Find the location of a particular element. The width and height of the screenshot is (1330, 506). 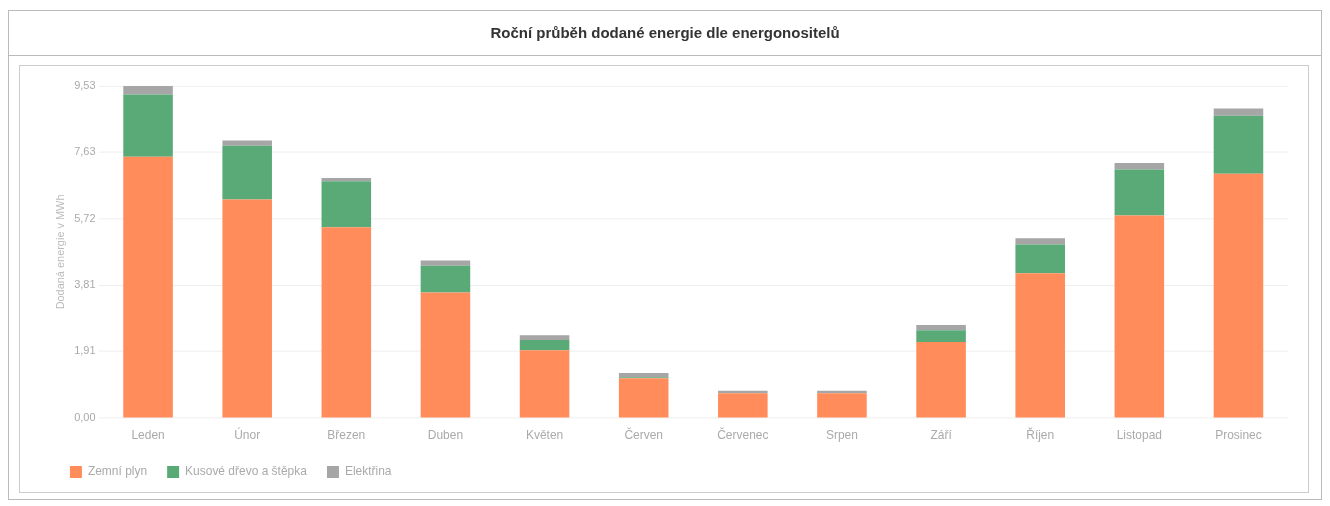

y-tick-label: 0,00 is located at coordinates (85, 416).